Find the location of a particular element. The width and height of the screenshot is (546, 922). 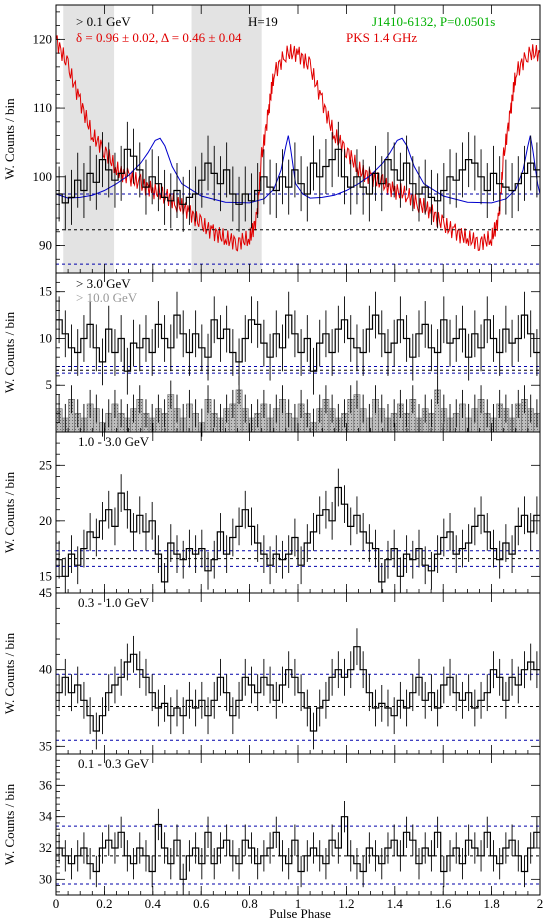

p2-ytick-label: 15 is located at coordinates (45, 291).